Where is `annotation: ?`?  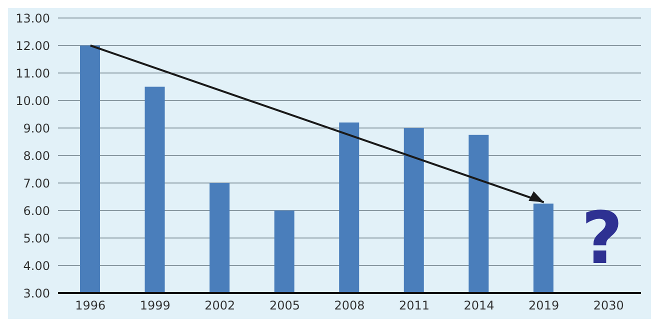 annotation: ? is located at coordinates (602, 238).